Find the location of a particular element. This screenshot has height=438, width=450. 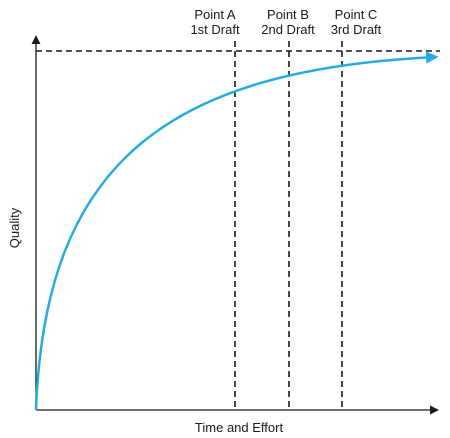

point-b-sublabel: 2nd Draft is located at coordinates (288, 29).